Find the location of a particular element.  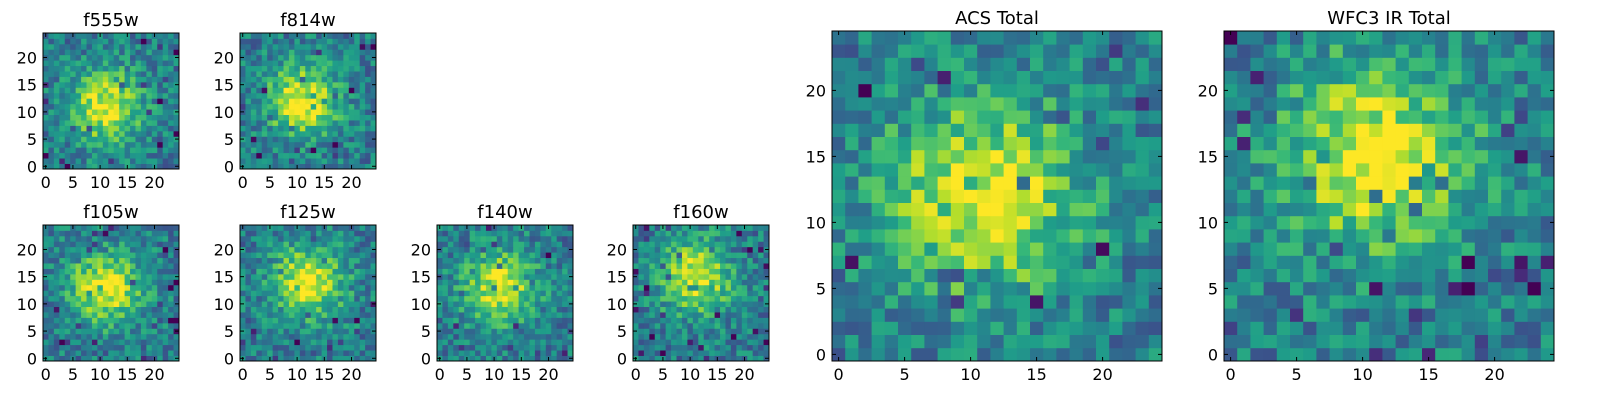

x-tick-label: 5 is located at coordinates (270, 374).